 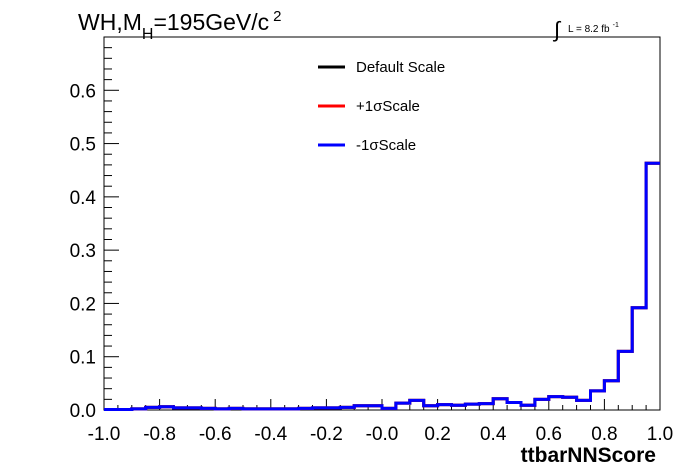 What do you see at coordinates (588, 455) in the screenshot?
I see `x-axis-title: ttbarNNScore` at bounding box center [588, 455].